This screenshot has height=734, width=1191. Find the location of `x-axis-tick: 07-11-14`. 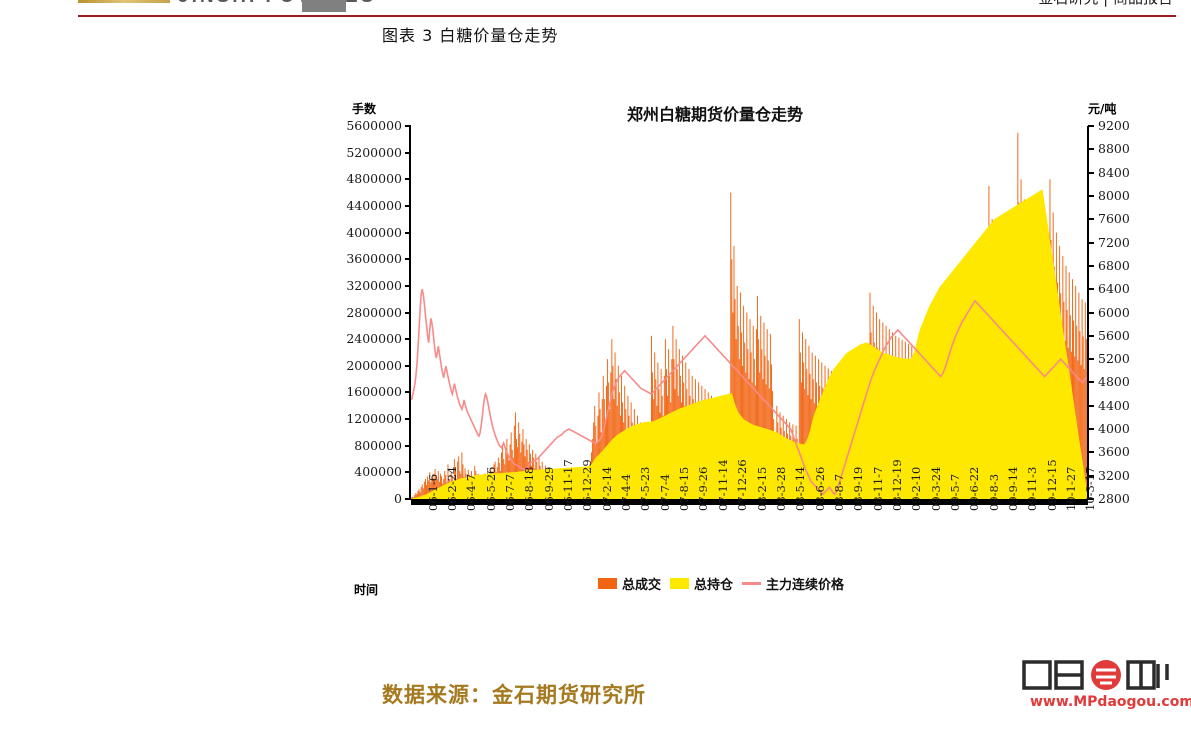

x-axis-tick: 07-11-14 is located at coordinates (722, 485).